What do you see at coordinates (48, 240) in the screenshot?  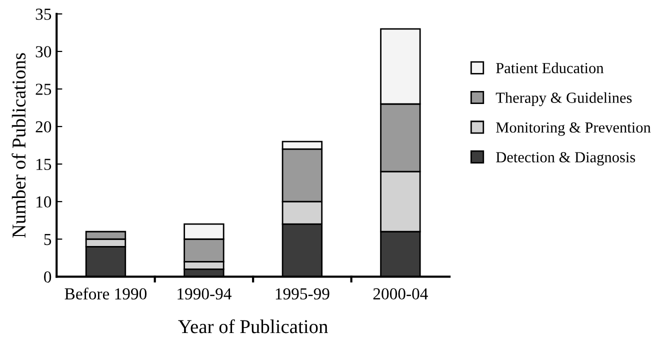 I see `y-tick-label: 5` at bounding box center [48, 240].